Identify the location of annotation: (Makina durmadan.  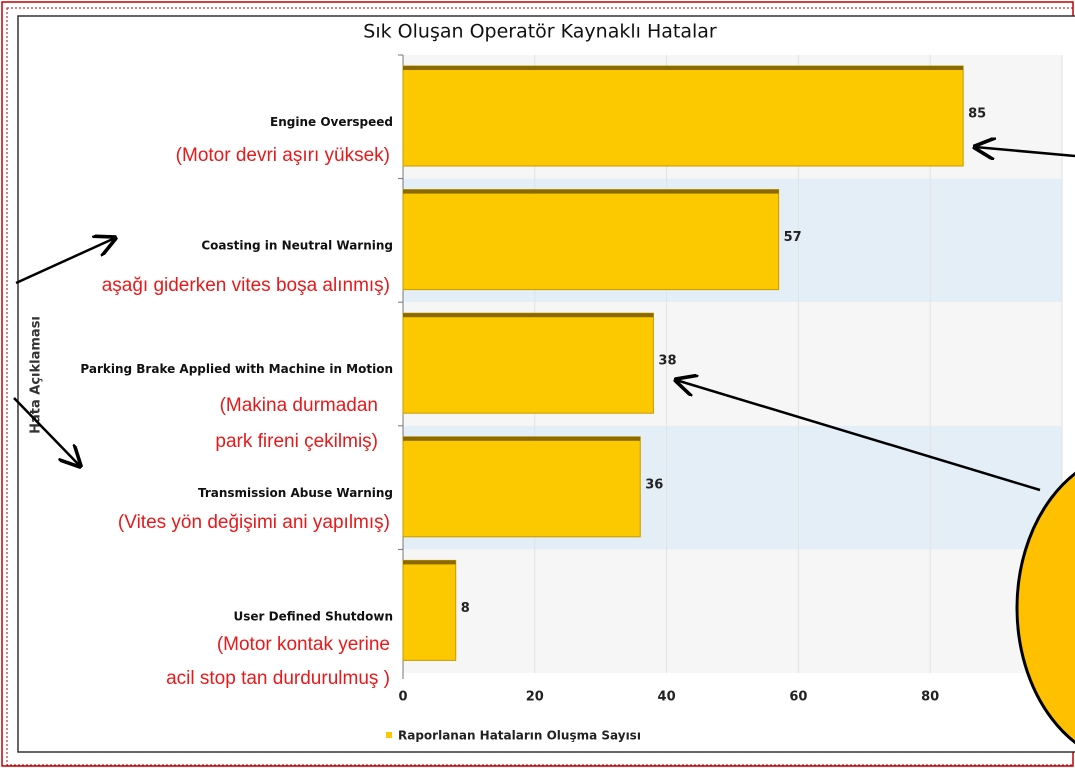
(299, 405).